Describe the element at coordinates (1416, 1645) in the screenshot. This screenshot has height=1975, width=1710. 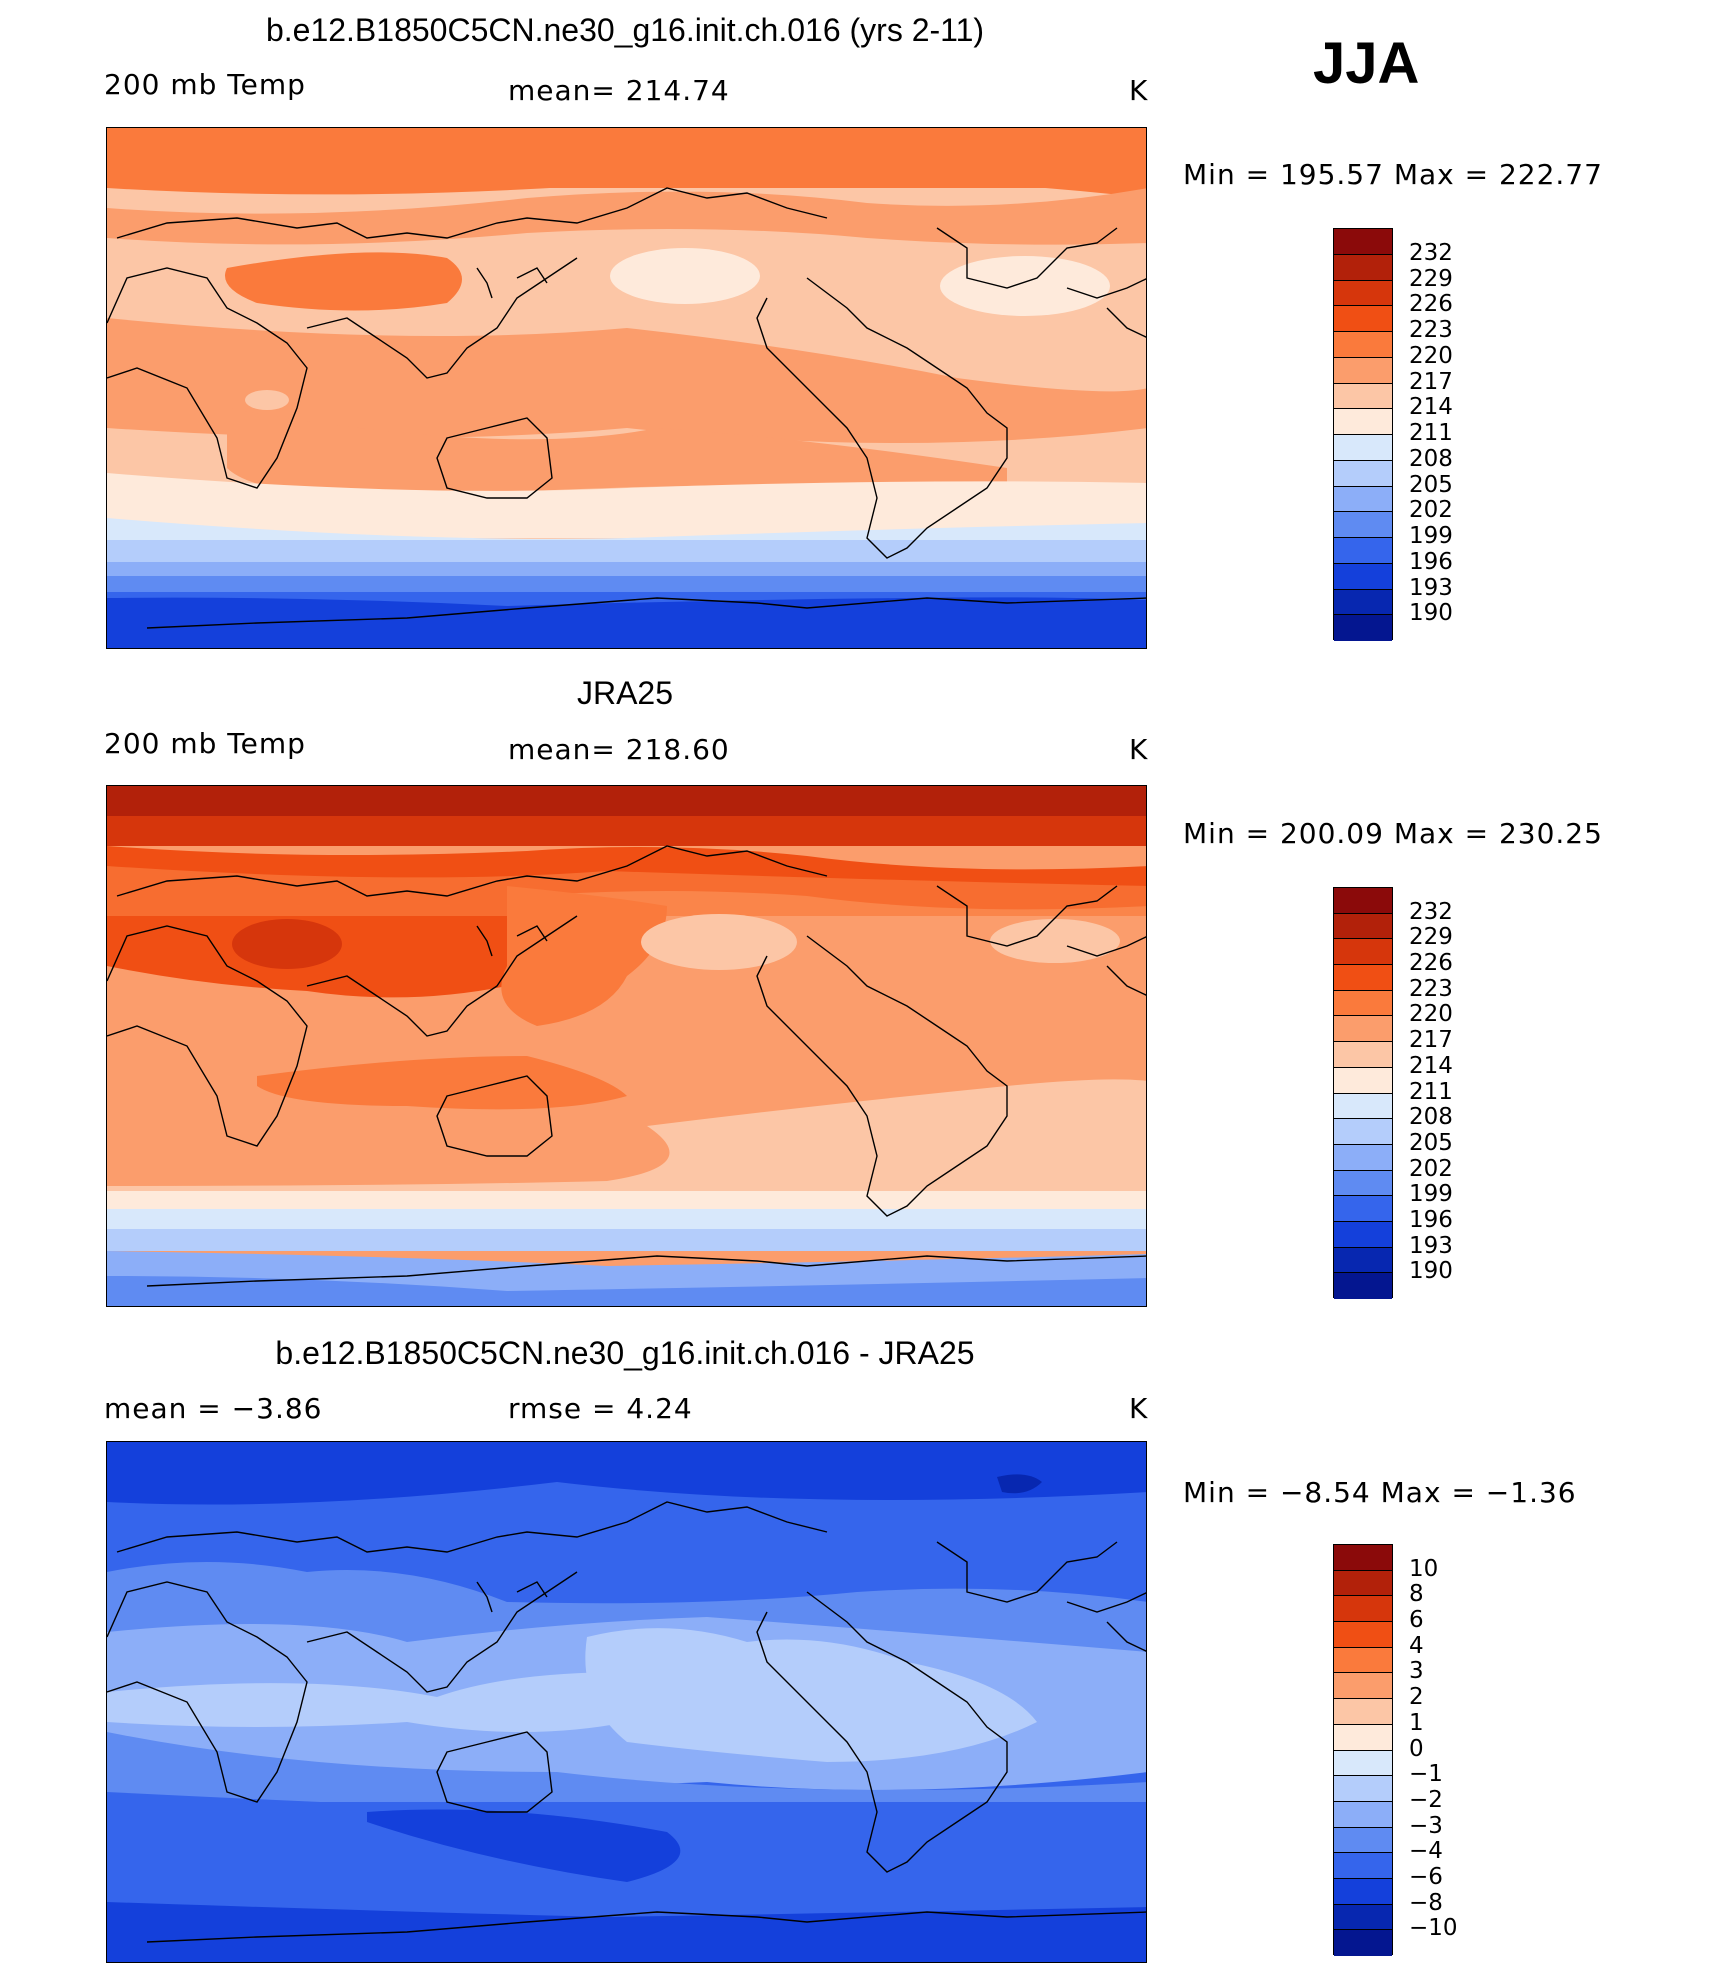
I see `colorbar-tick-label: 4` at that location.